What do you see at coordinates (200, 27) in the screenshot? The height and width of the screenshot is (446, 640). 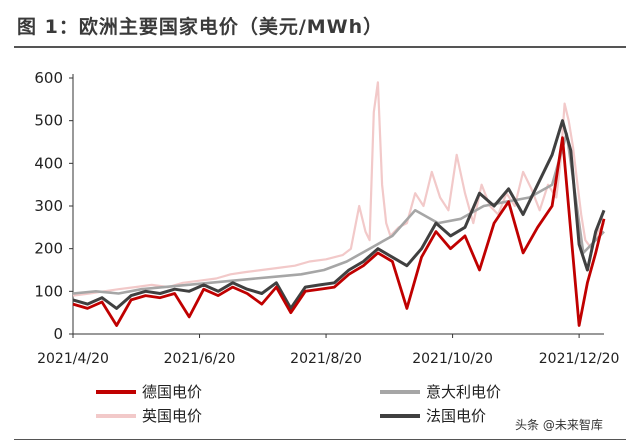 I see `chart-title: 图 1：欧洲主要国家电价（美元/MWh）` at bounding box center [200, 27].